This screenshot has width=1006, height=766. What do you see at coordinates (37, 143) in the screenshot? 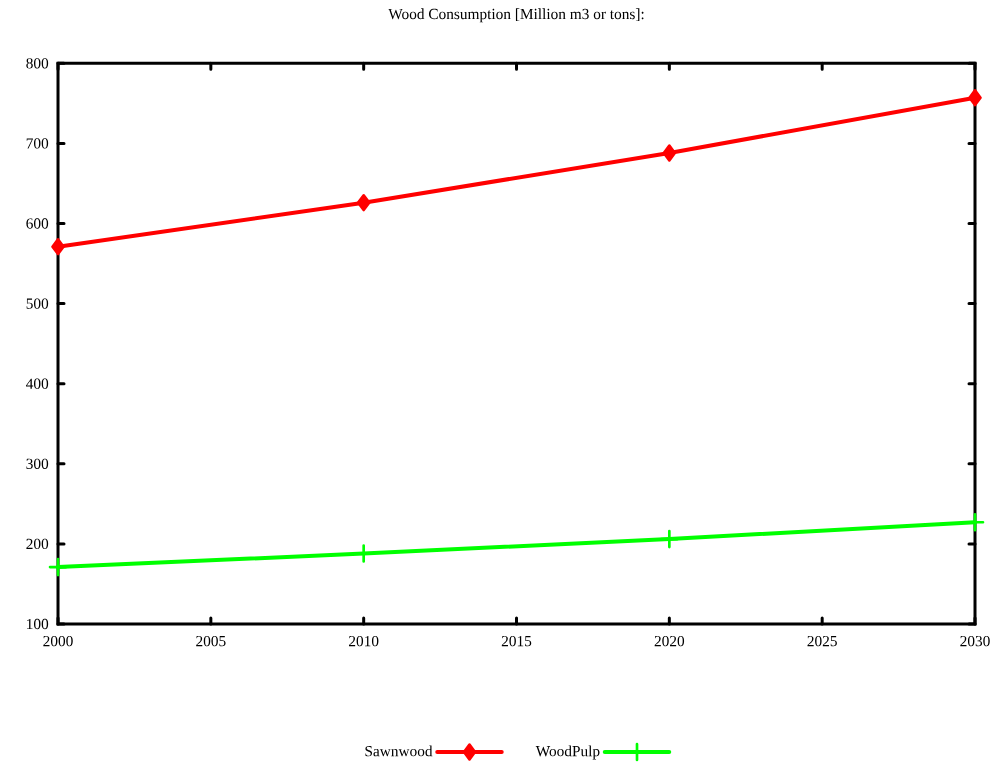
I see `y-tick-label: 700` at bounding box center [37, 143].